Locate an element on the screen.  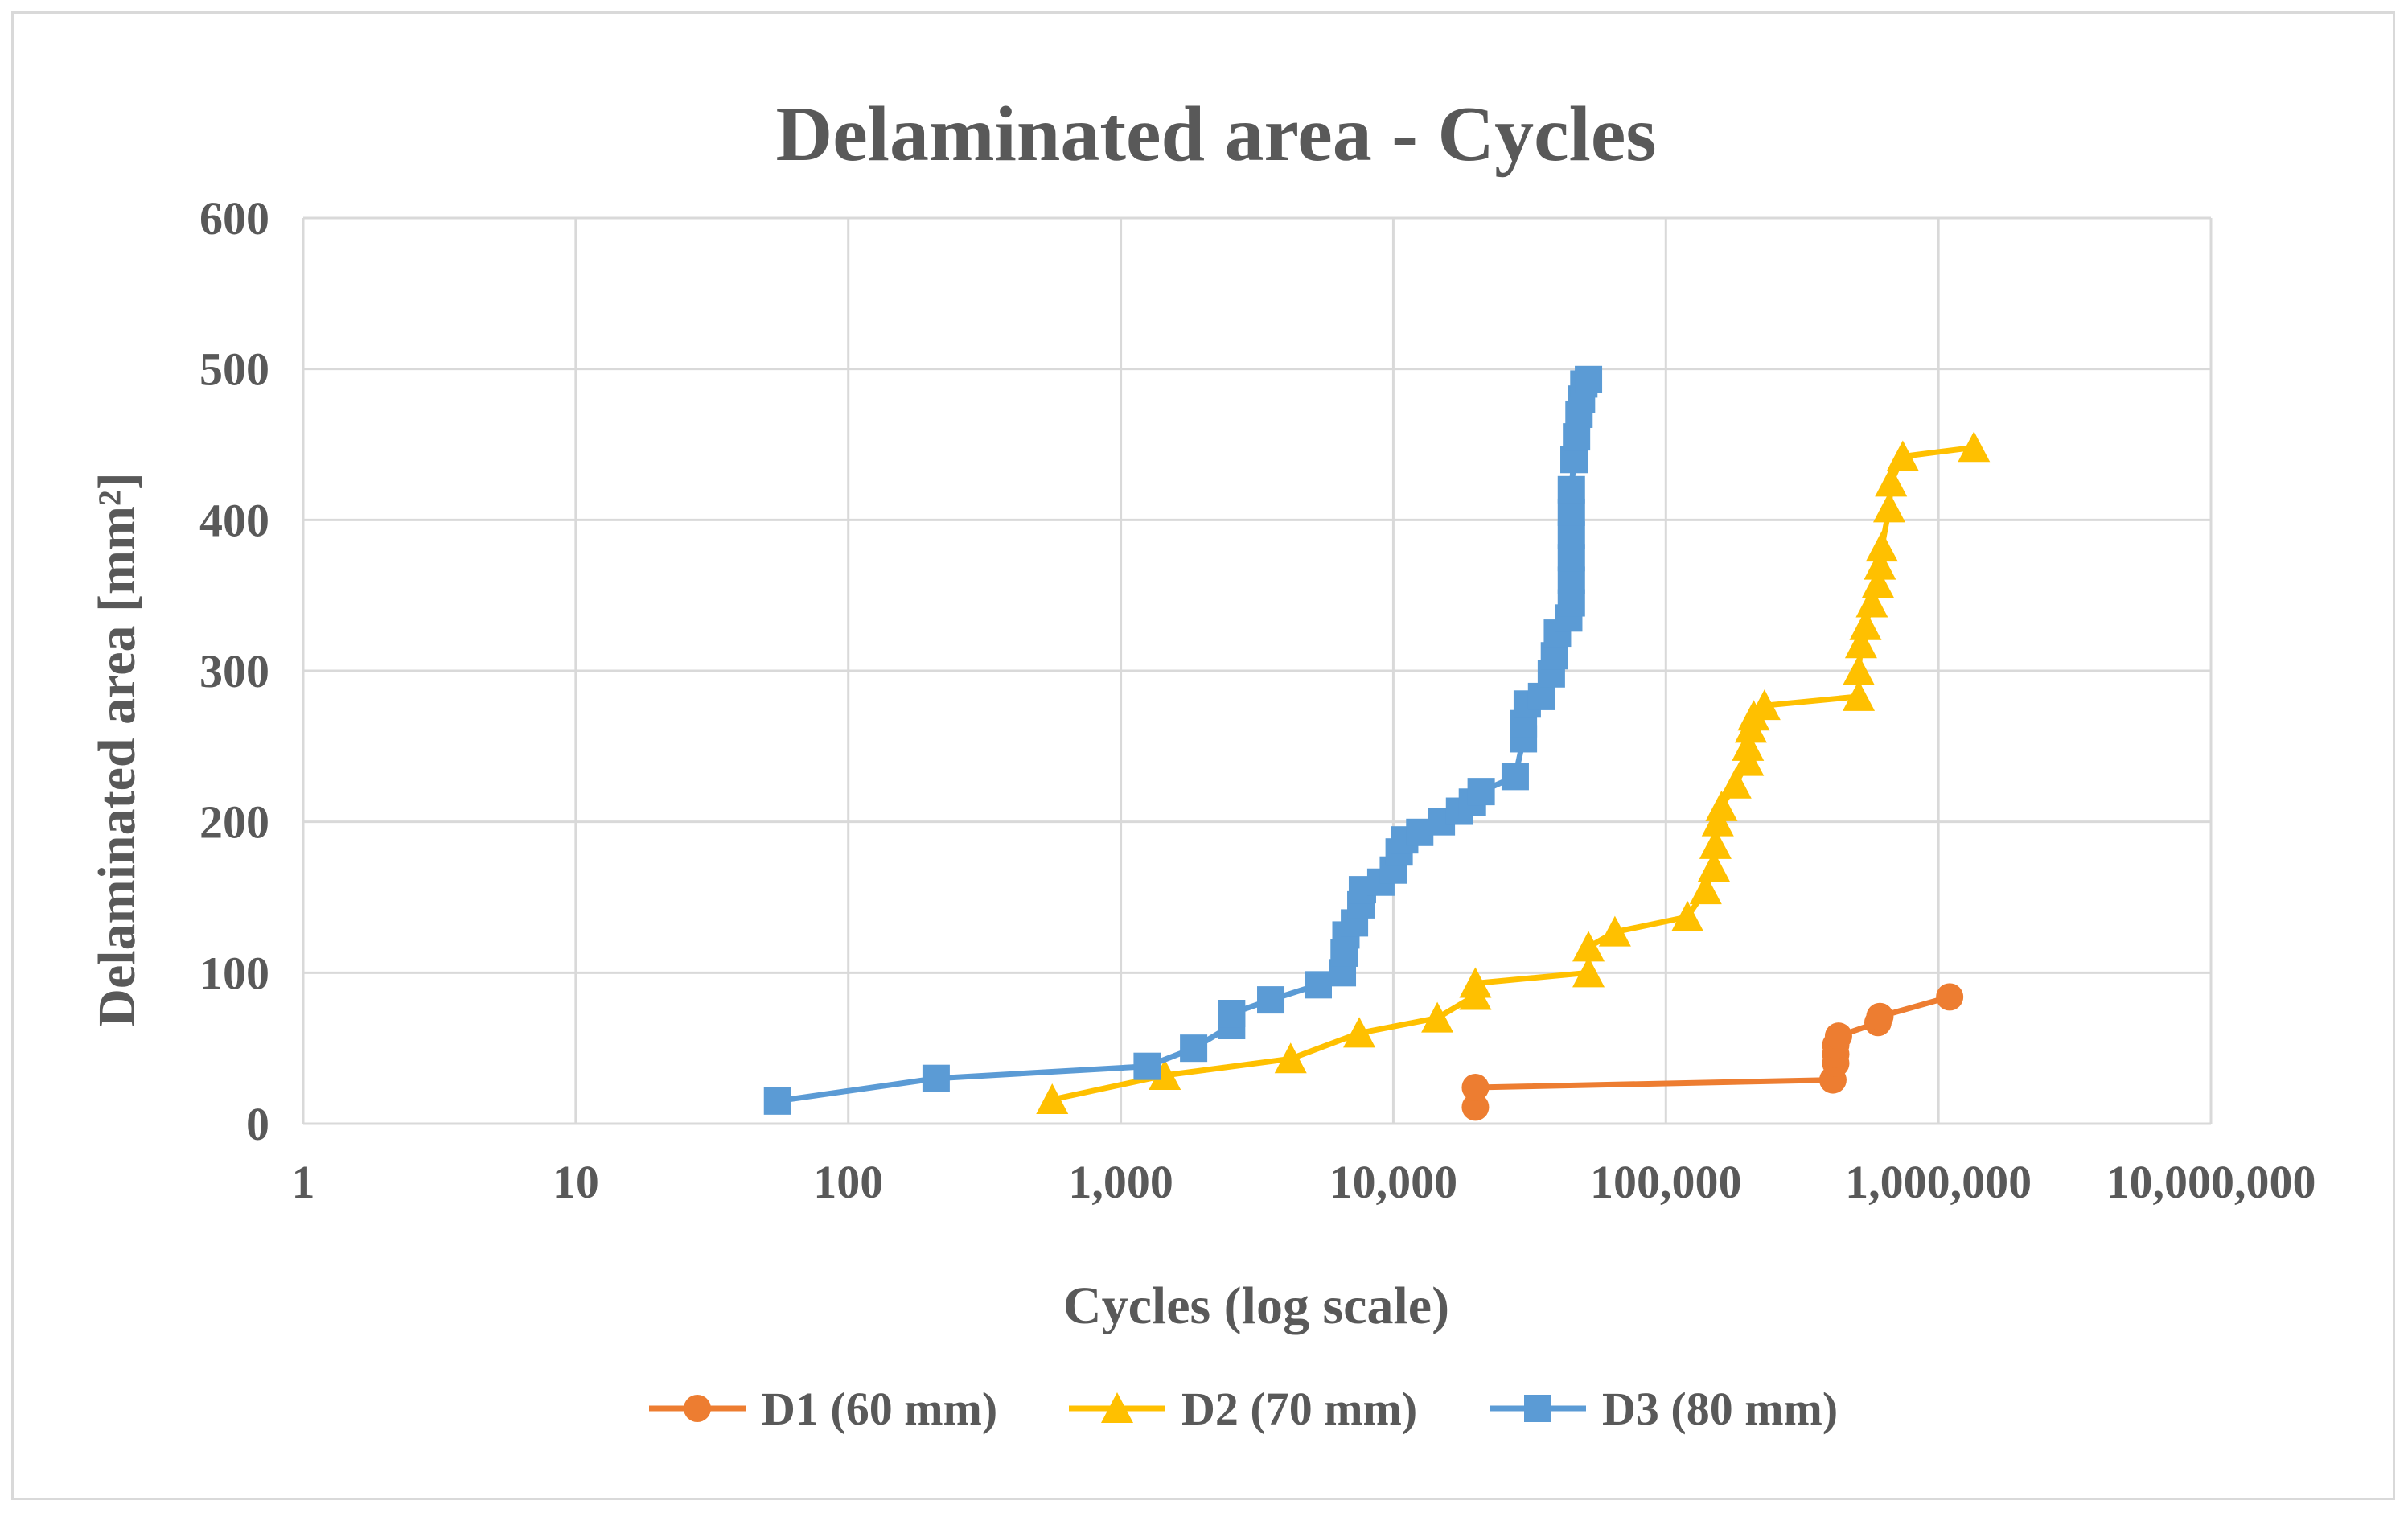
legend-item: D1 (60 mm) is located at coordinates (823, 1409).